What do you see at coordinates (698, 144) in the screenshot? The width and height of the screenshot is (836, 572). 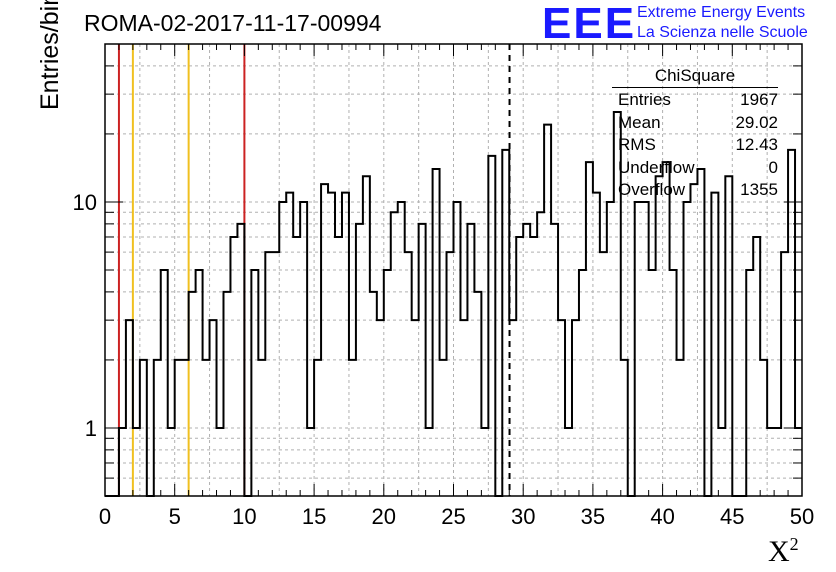 I see `stats-row: RMS 12.43` at bounding box center [698, 144].